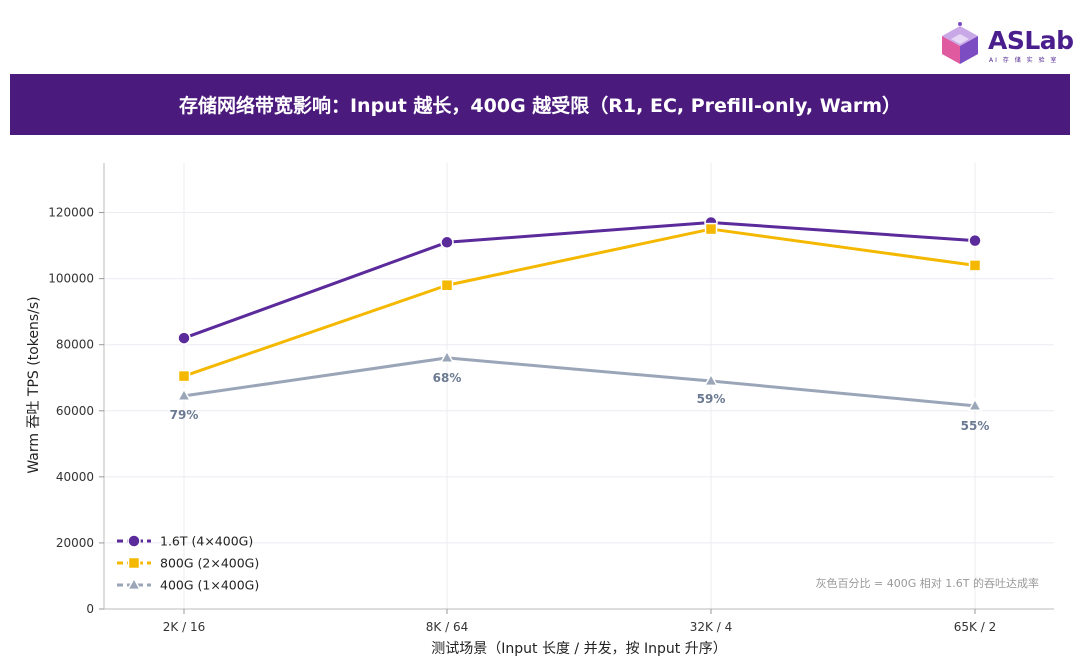 The image size is (1080, 666). What do you see at coordinates (1024, 60) in the screenshot?
I see `logo-subtext: AI 存 储 实 验 室` at bounding box center [1024, 60].